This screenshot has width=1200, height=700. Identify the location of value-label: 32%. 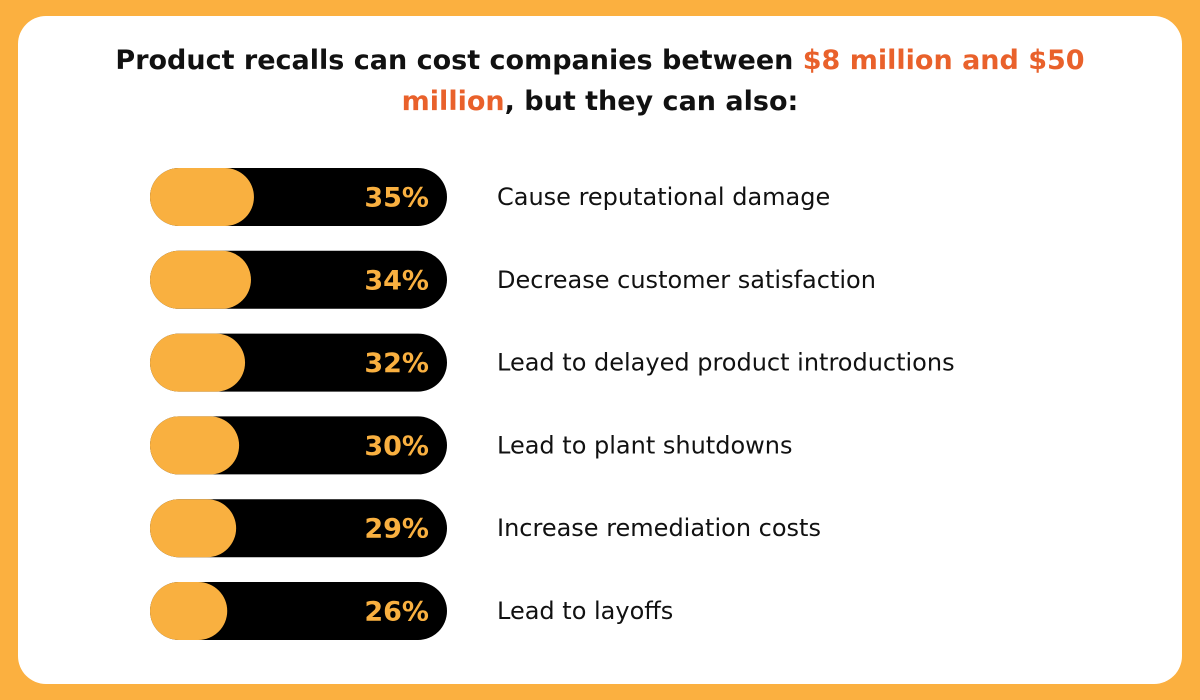
(396, 363).